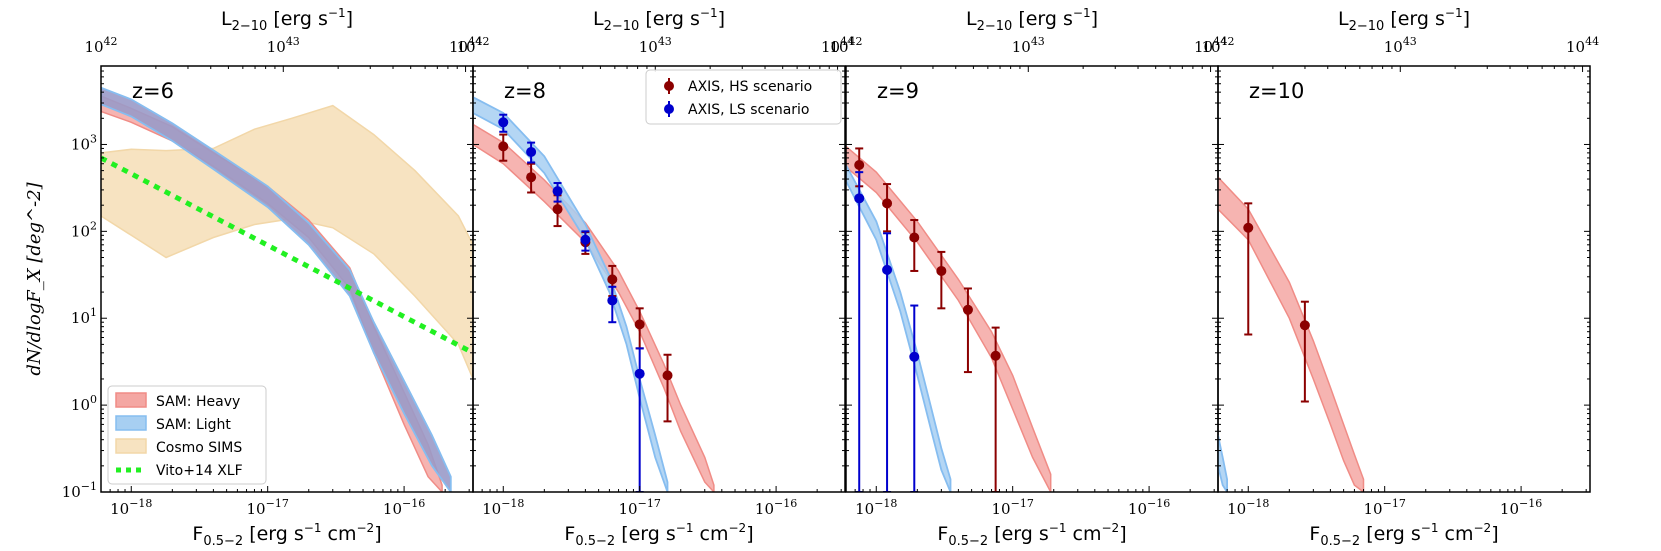 The height and width of the screenshot is (551, 1661). What do you see at coordinates (1122, 534) in the screenshot?
I see `x-axis-title-close: ]` at bounding box center [1122, 534].